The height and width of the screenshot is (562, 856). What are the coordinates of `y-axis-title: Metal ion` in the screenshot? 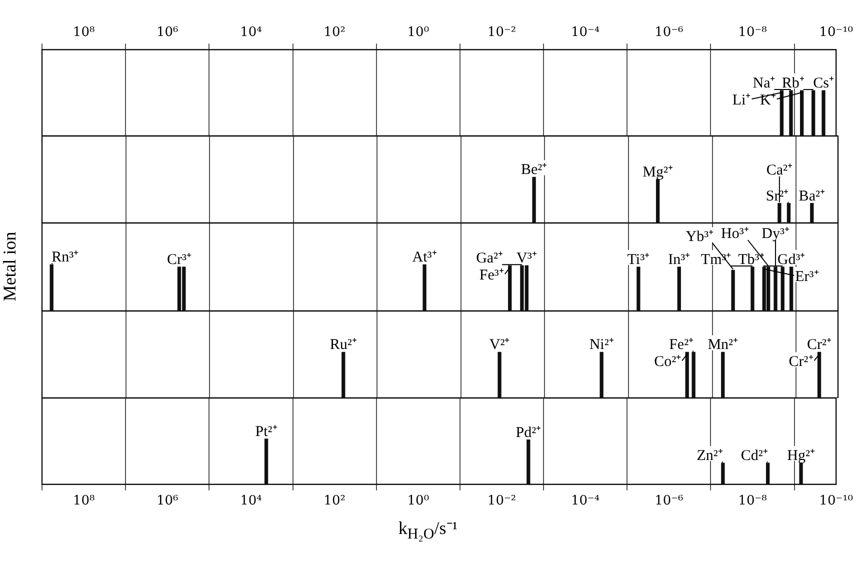 It's located at (10, 266).